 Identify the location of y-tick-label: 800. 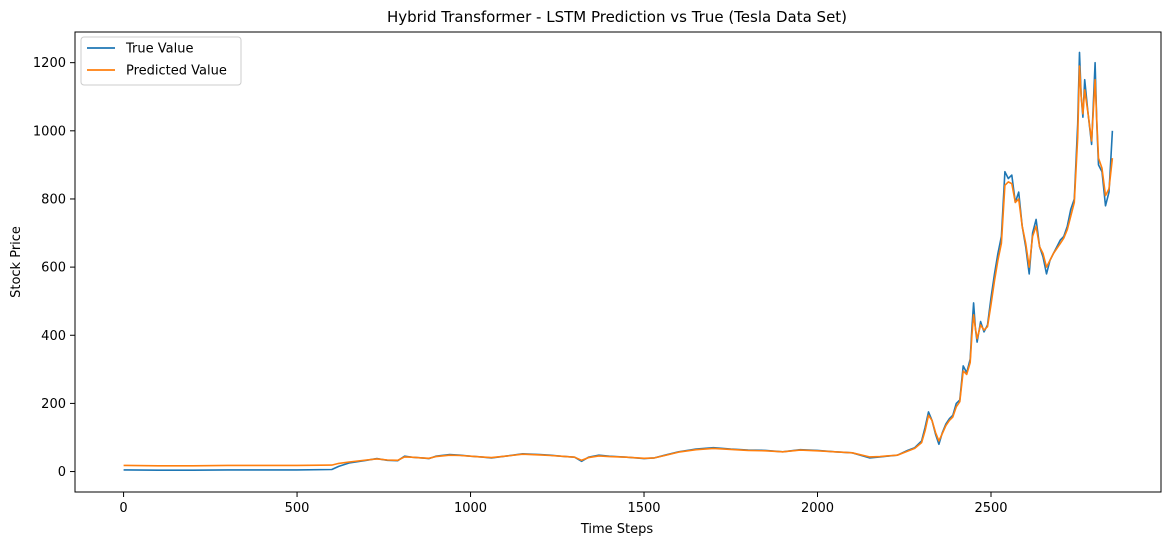
(53, 199).